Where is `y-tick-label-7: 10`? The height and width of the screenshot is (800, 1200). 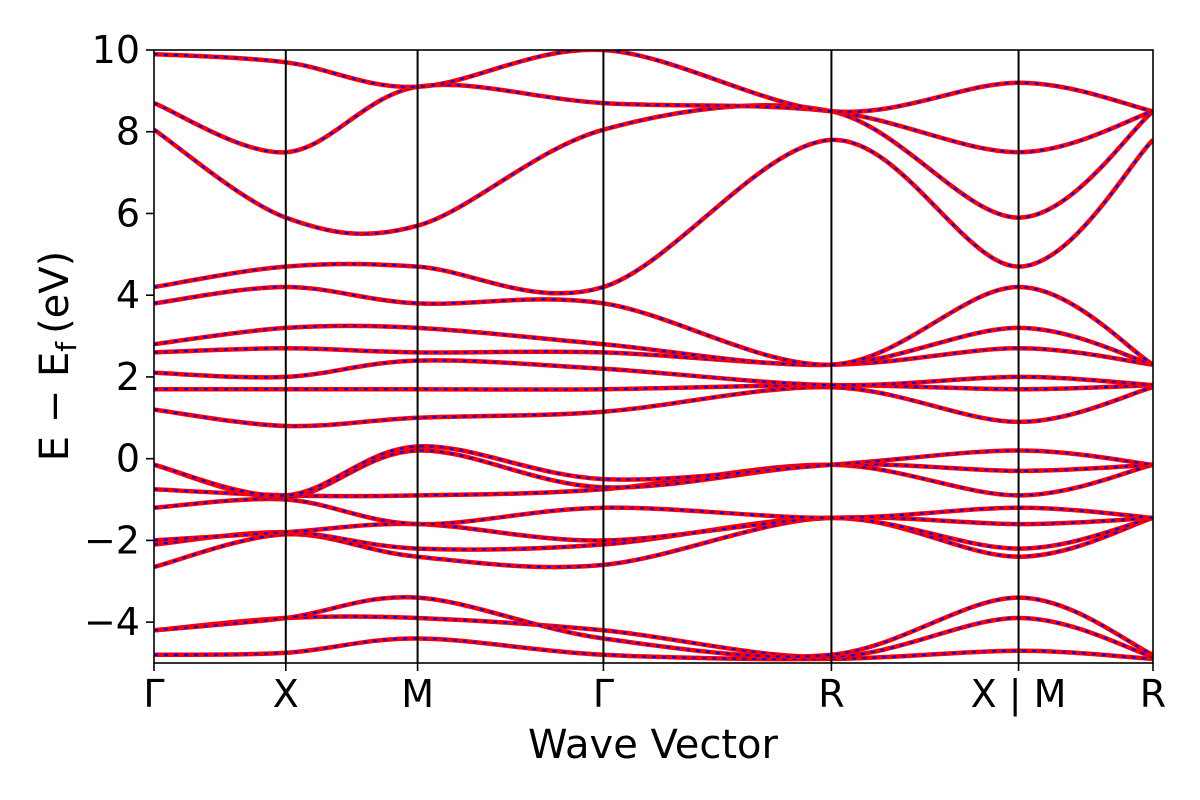 y-tick-label-7: 10 is located at coordinates (116, 50).